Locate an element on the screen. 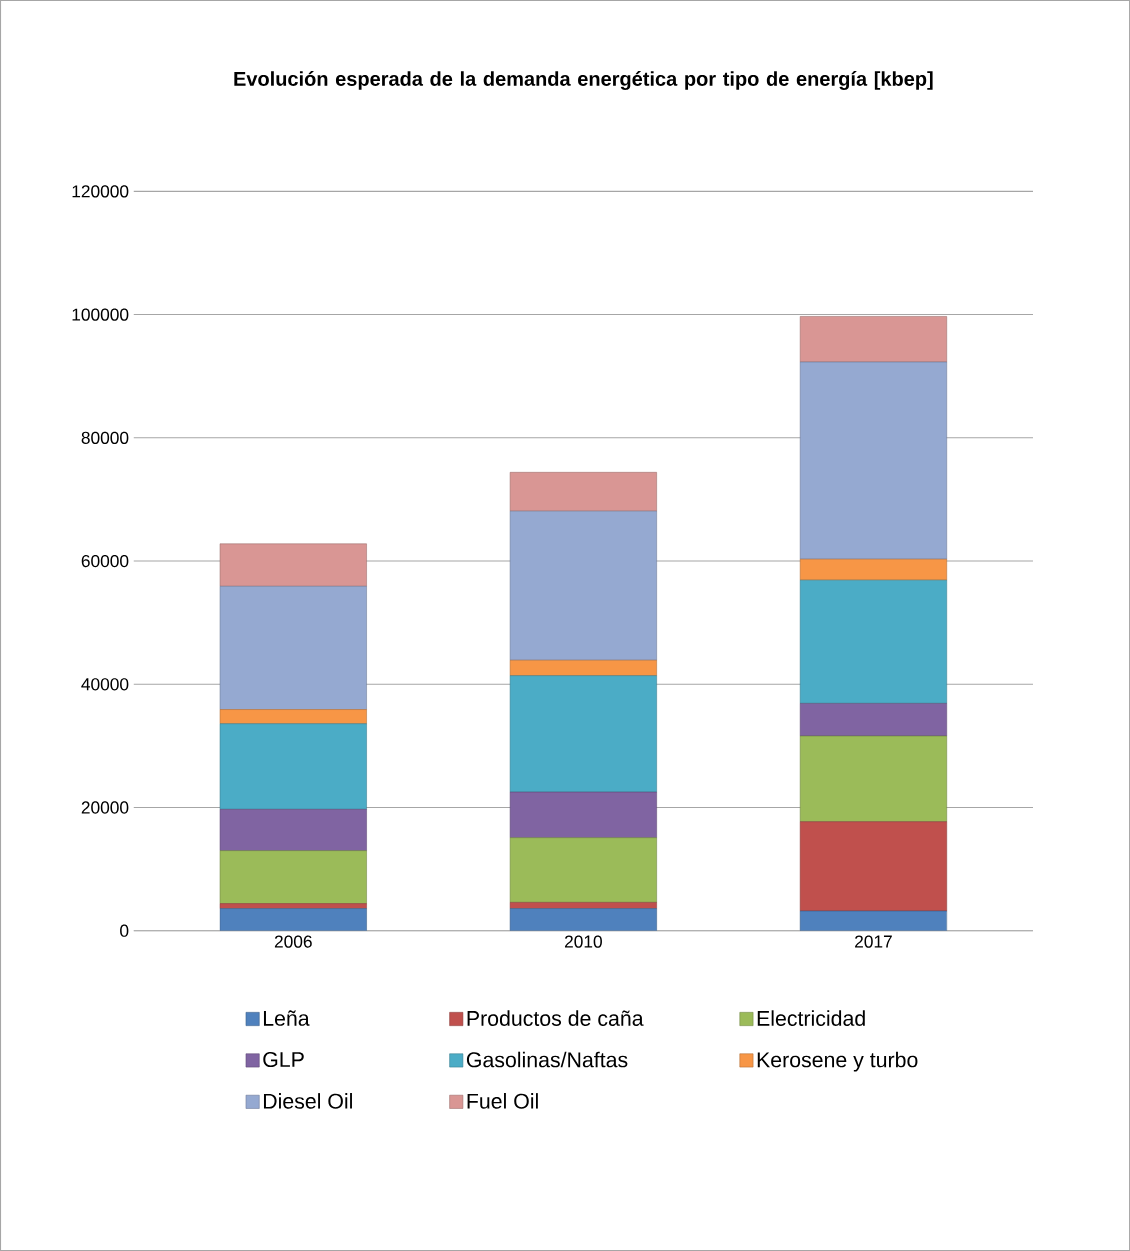 The height and width of the screenshot is (1251, 1130). legend-label: GLP is located at coordinates (283, 1059).